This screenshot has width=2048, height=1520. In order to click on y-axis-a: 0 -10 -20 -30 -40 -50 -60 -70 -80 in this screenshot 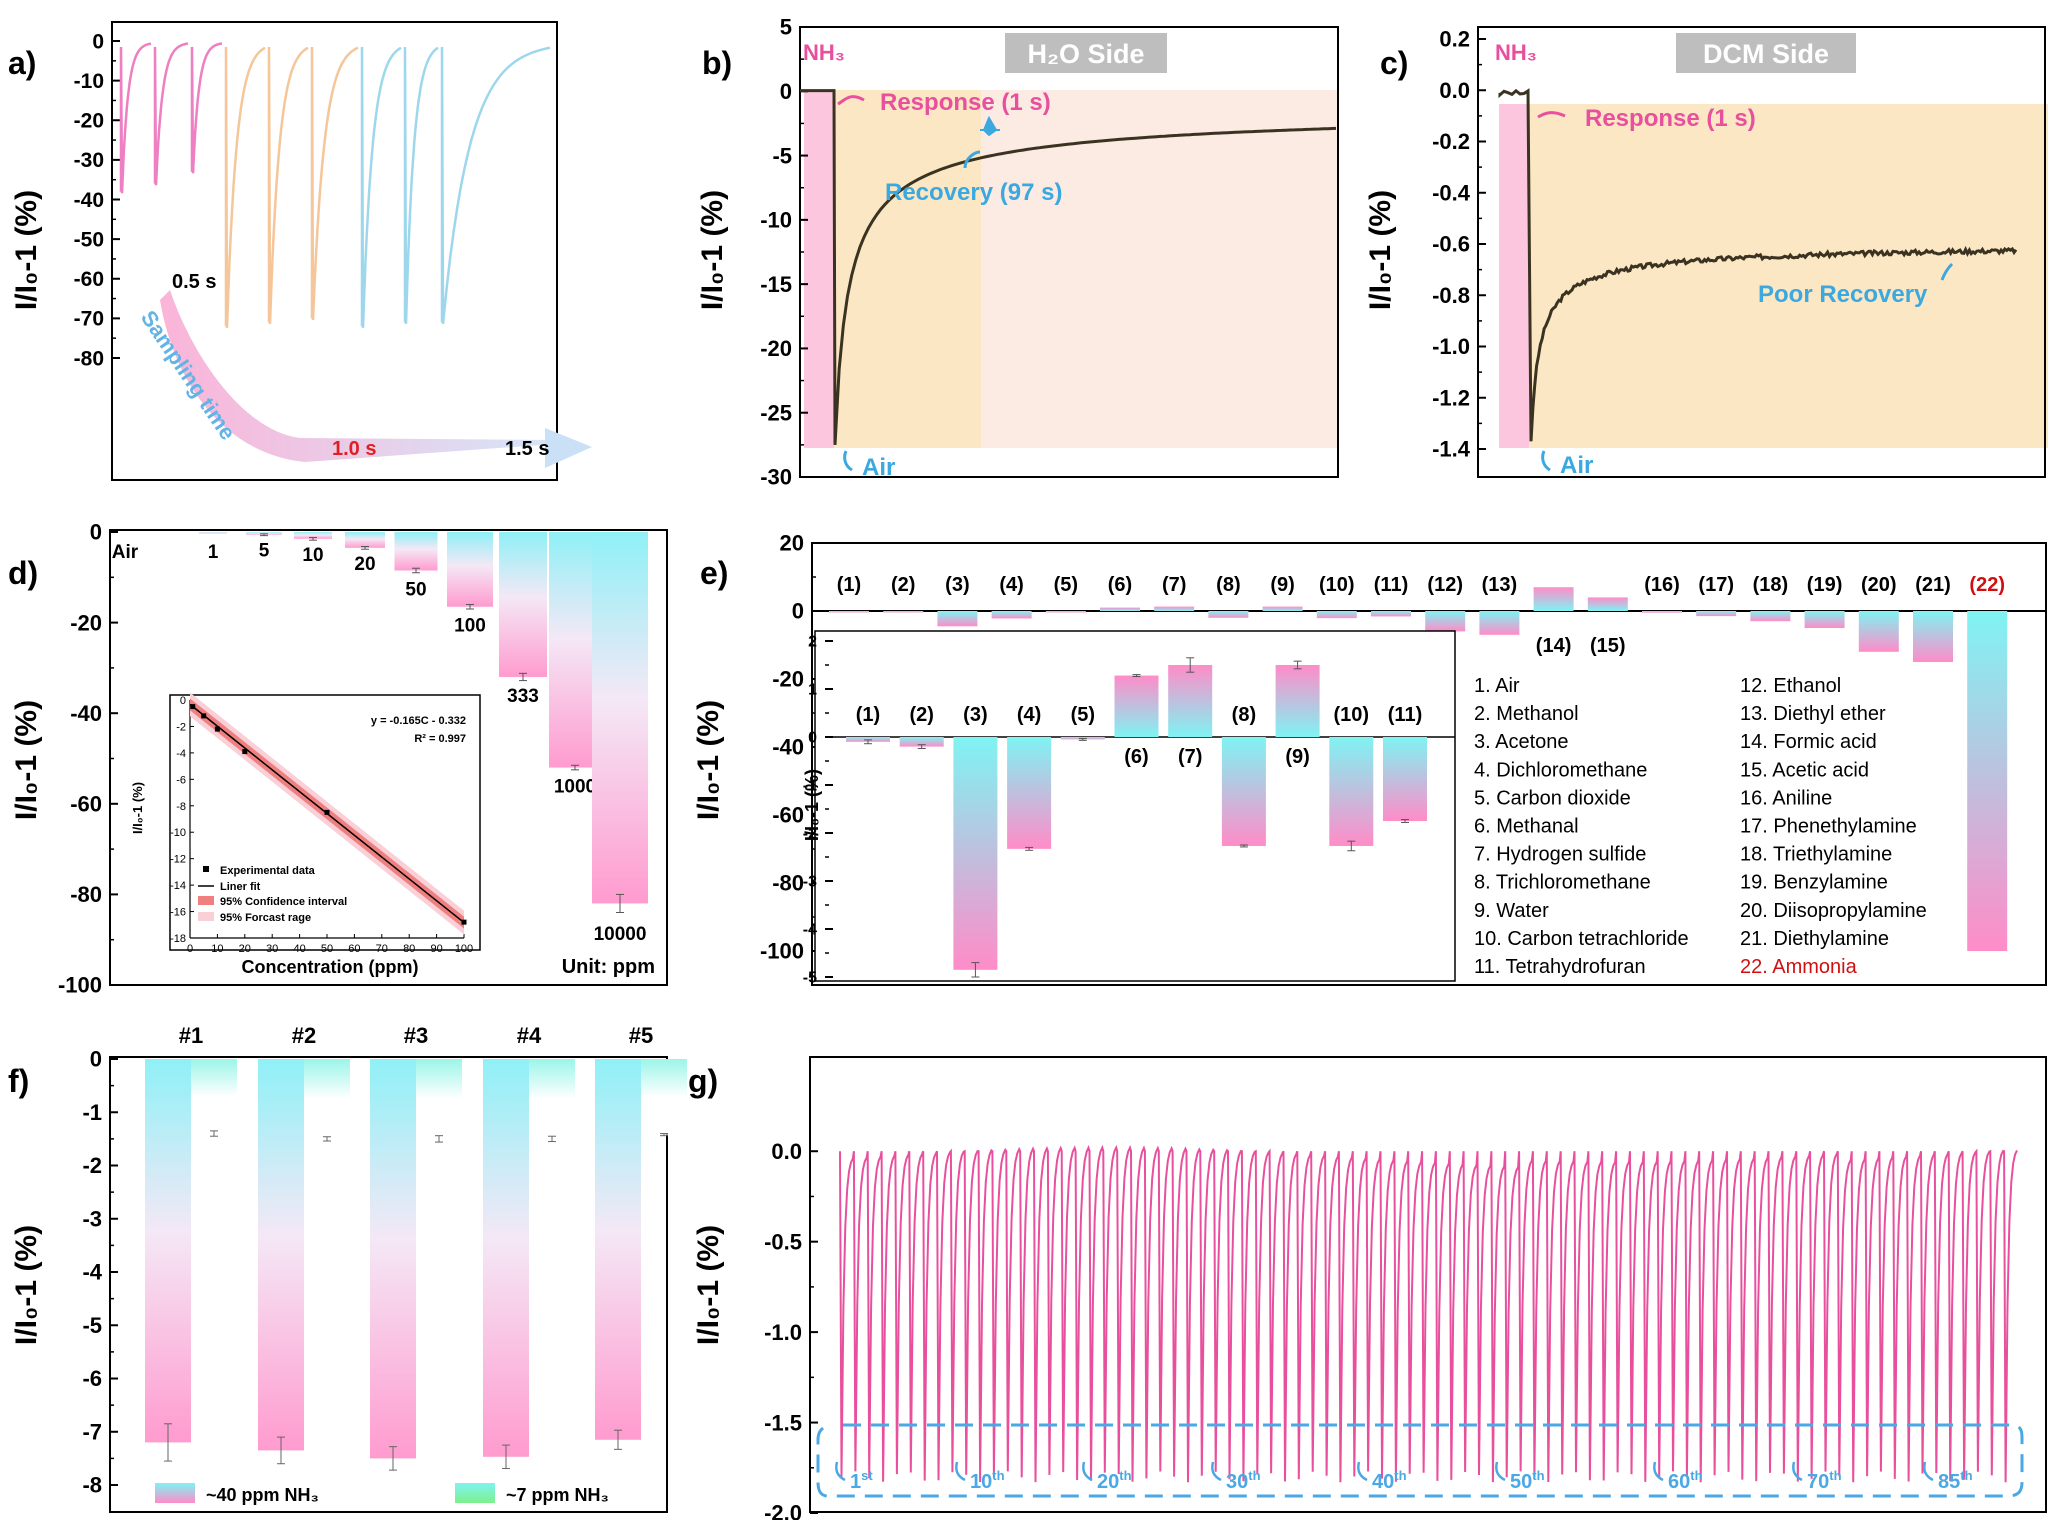, I will do `click(97, 200)`.